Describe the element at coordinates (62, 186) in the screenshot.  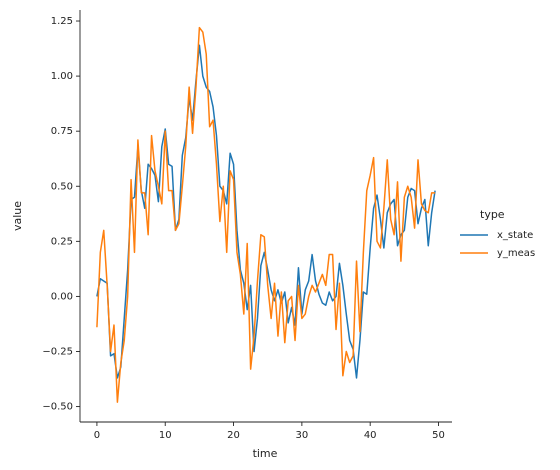
I see `y-tick-label: 0.50` at that location.